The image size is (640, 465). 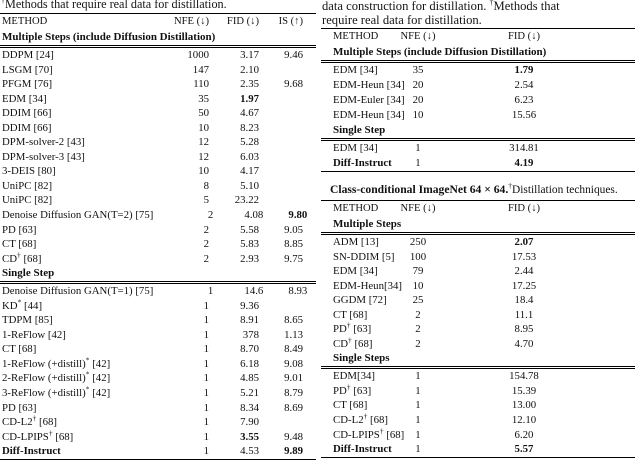 I want to click on is-cell: 8.49, so click(x=293, y=349).